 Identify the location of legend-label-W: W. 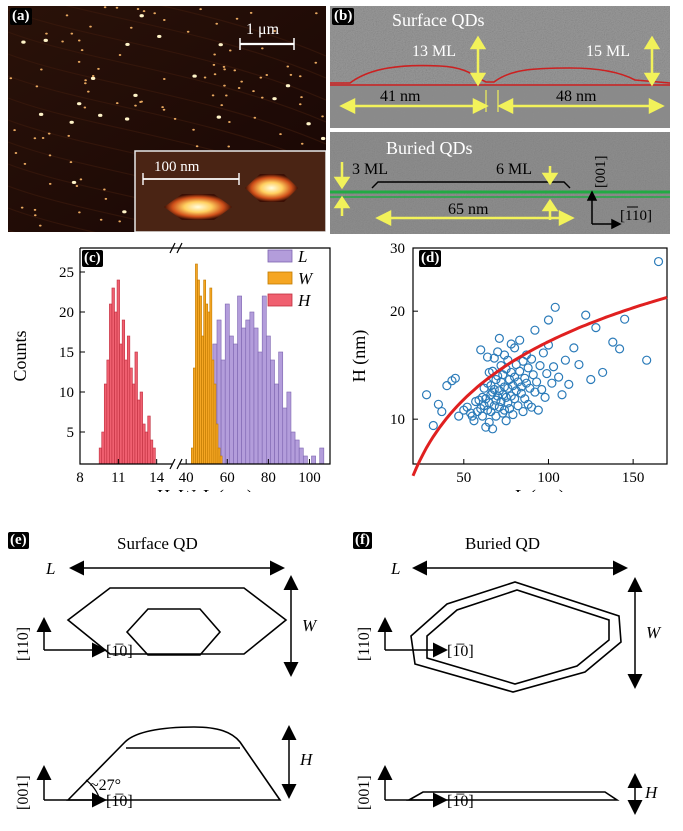
(306, 278).